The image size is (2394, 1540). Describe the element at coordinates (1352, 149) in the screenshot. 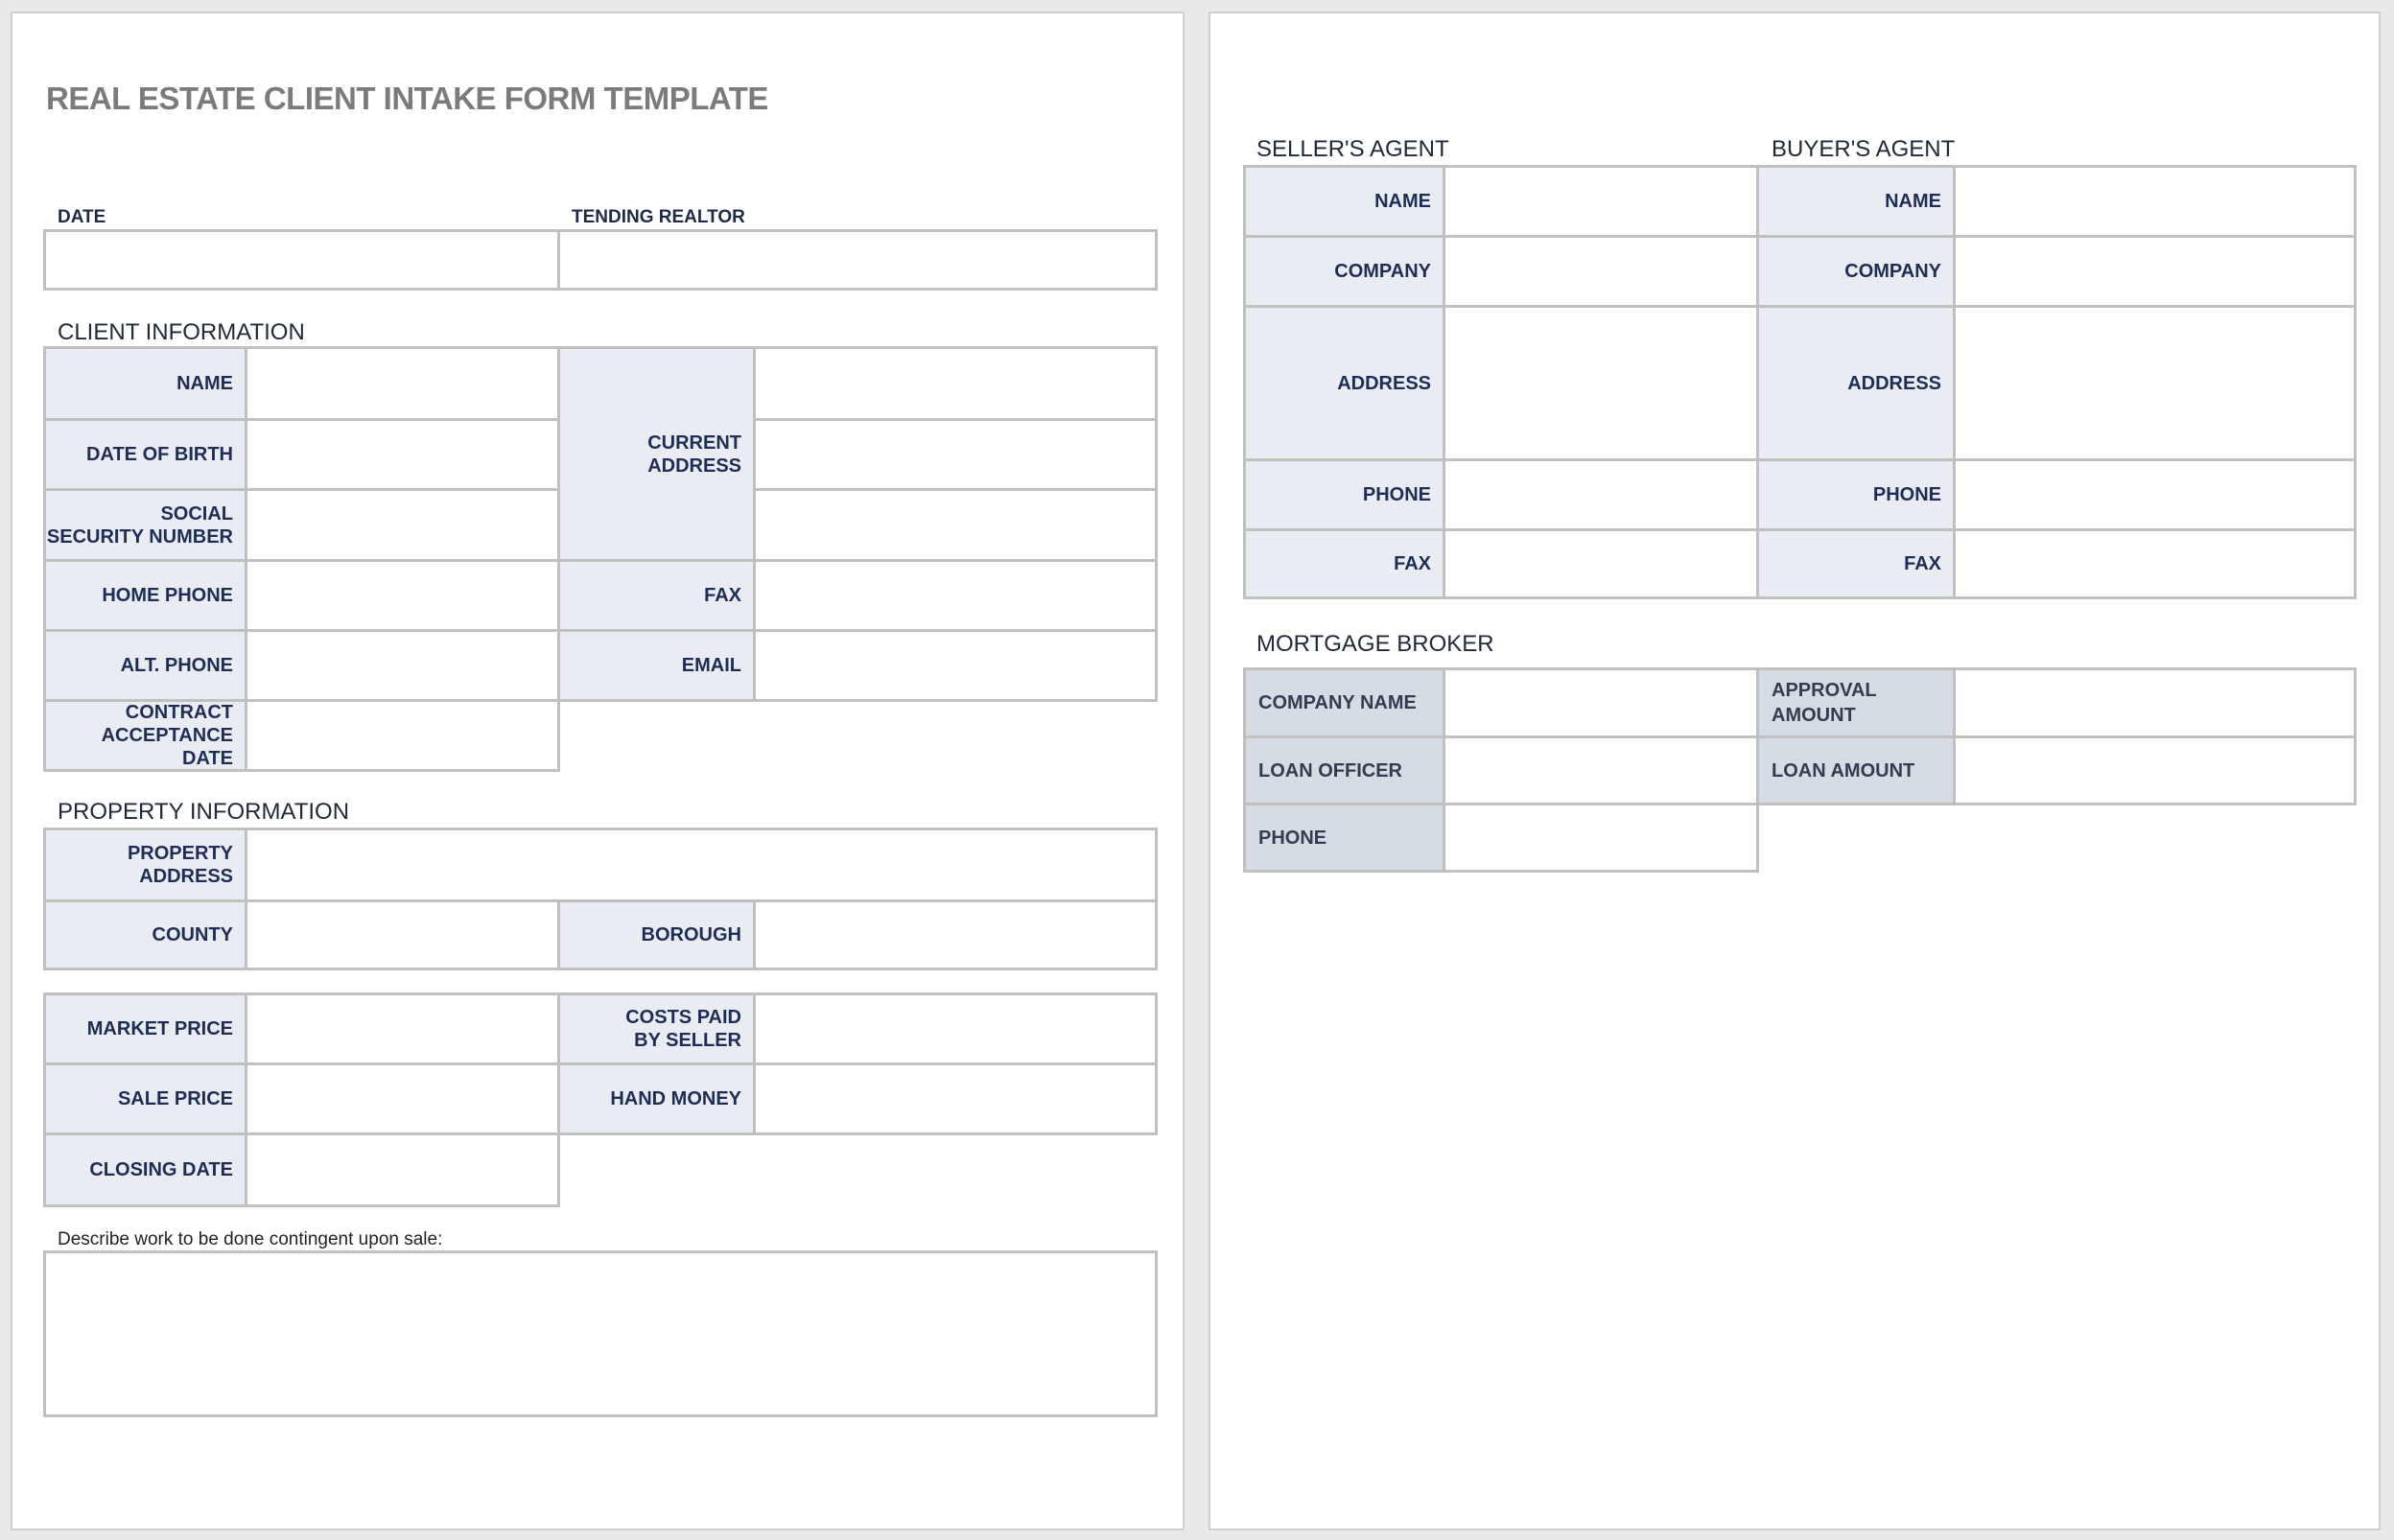

I see `sellers-agent-heading: SELLER'S AGENT` at that location.